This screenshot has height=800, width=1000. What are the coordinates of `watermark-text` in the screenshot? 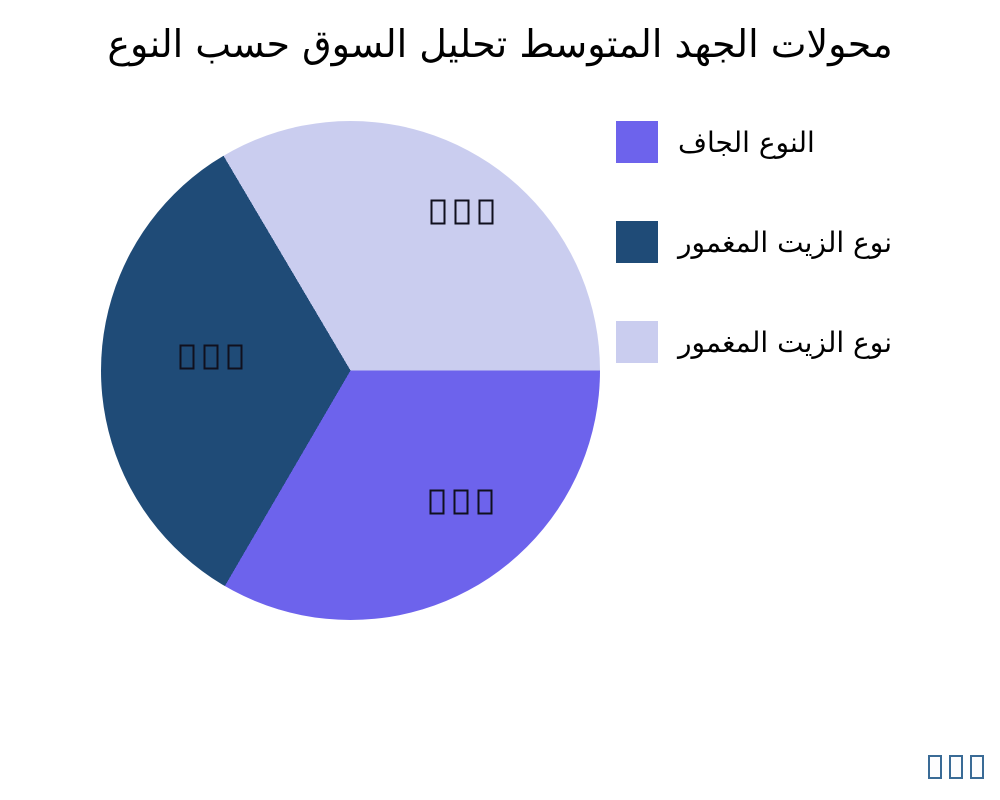 It's located at (956, 767).